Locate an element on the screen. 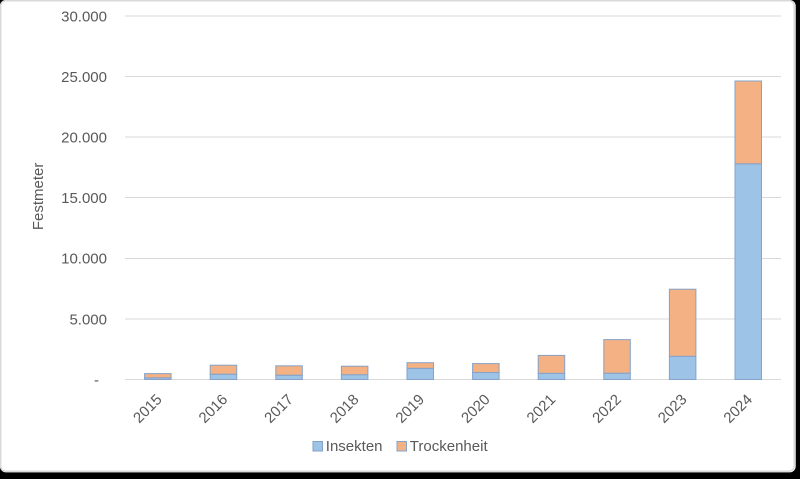  svg-text: 10.000 is located at coordinates (84, 259).